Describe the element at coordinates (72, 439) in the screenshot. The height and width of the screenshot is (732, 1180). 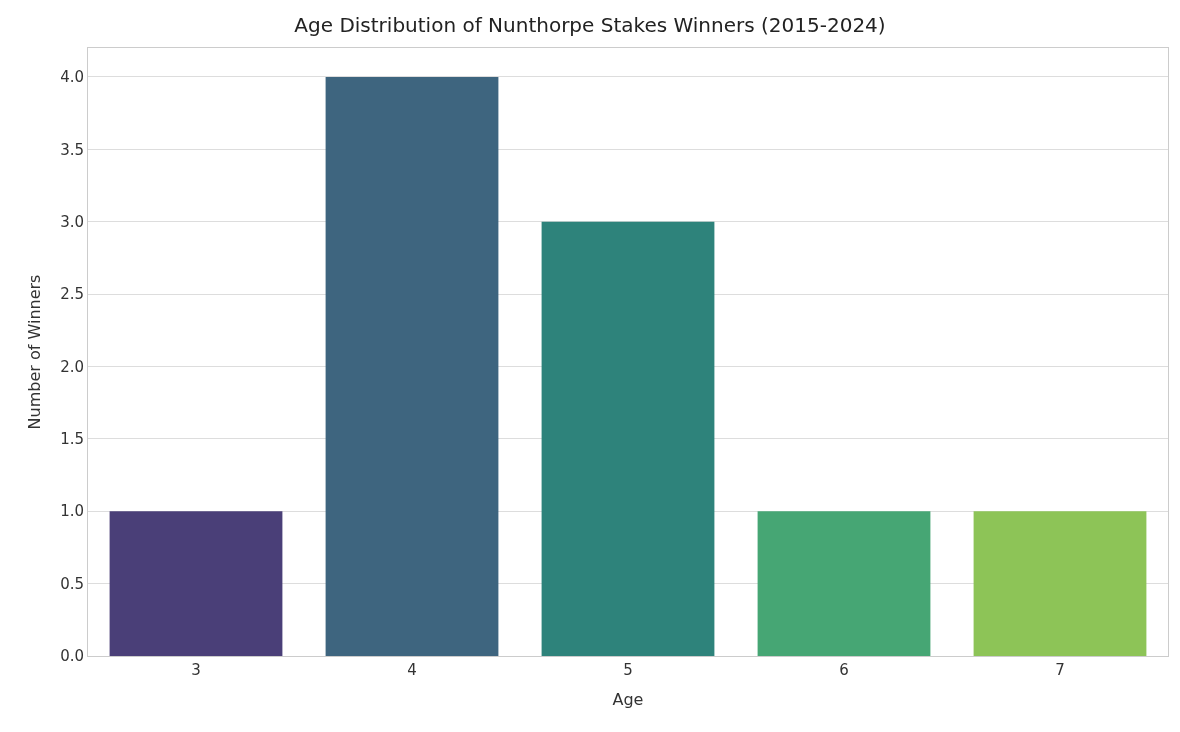
I see `y-tick-label: 1.5` at that location.